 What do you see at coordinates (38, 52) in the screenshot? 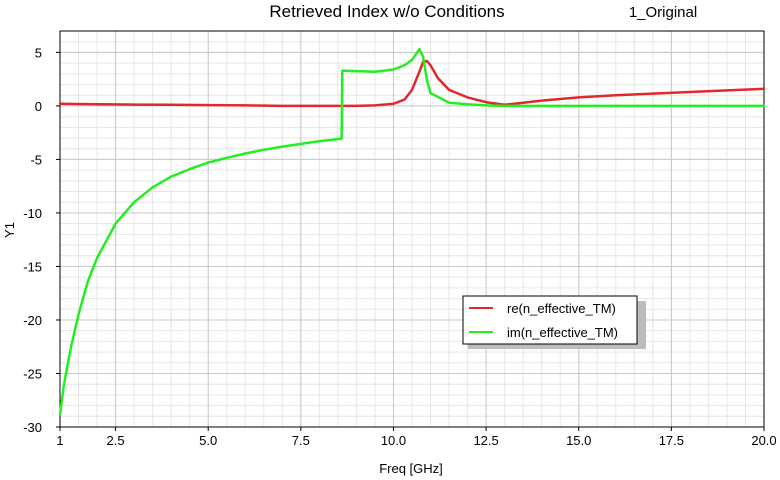
I see `y-tick-label: 5` at bounding box center [38, 52].